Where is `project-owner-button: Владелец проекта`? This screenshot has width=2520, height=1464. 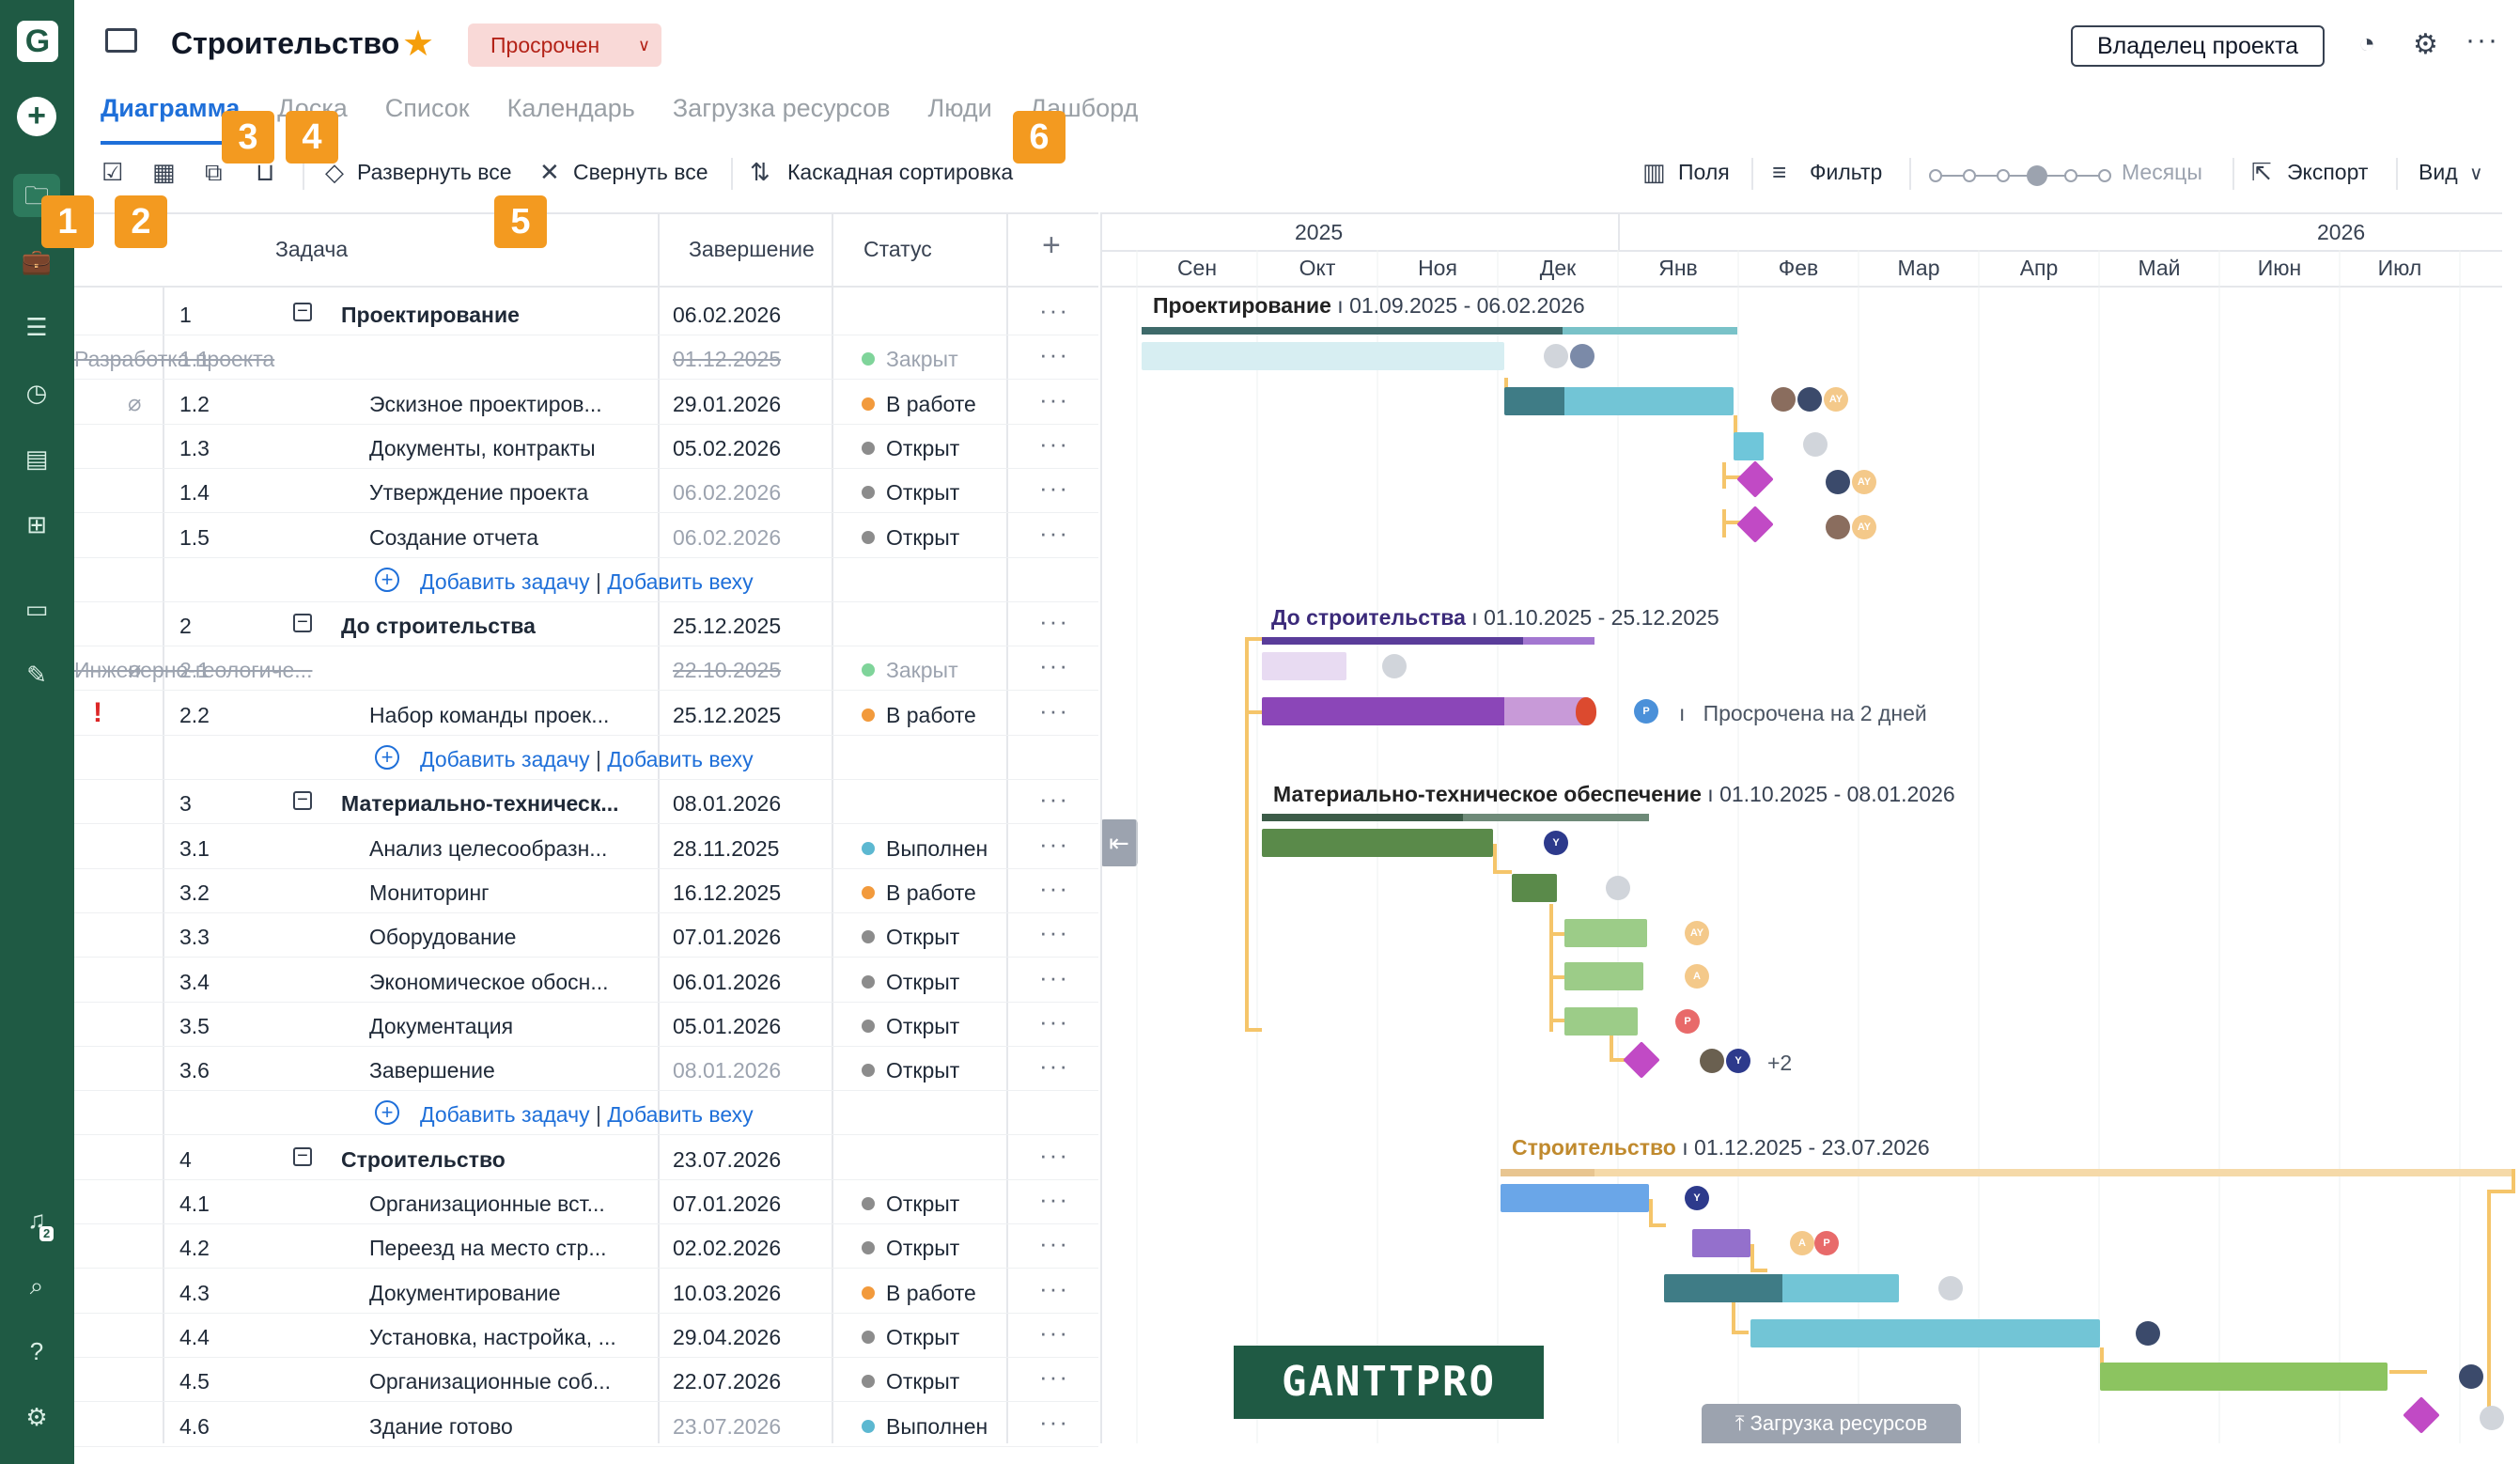 project-owner-button: Владелец проекта is located at coordinates (2198, 46).